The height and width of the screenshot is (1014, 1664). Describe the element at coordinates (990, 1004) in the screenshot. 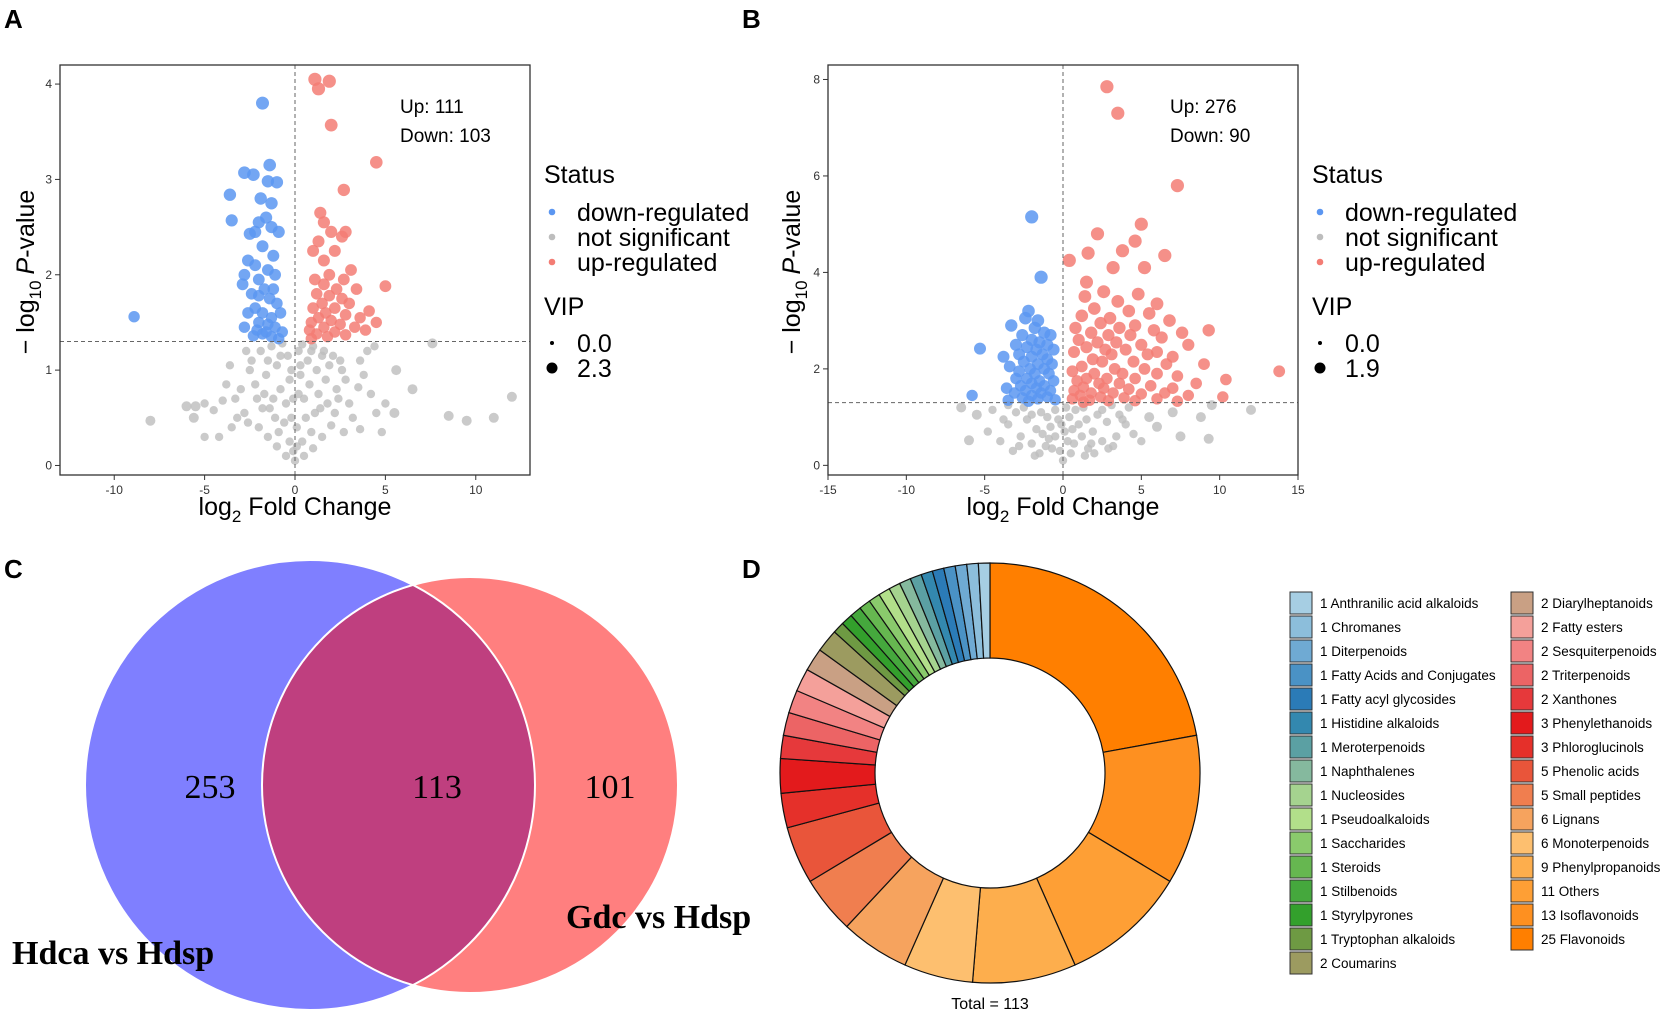

I see `donut-total: Total = 113` at that location.